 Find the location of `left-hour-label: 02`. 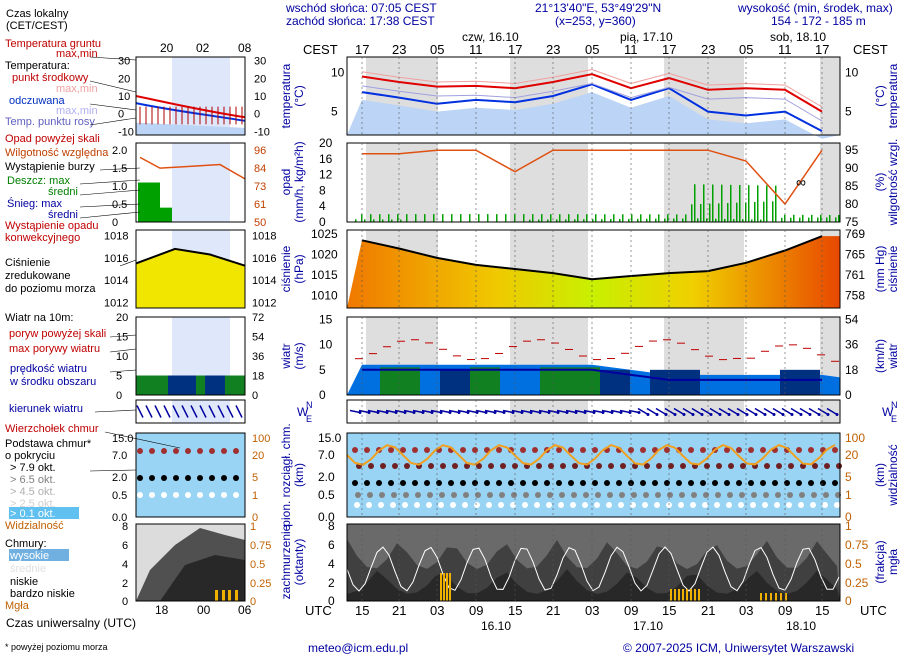

left-hour-label: 02 is located at coordinates (203, 48).